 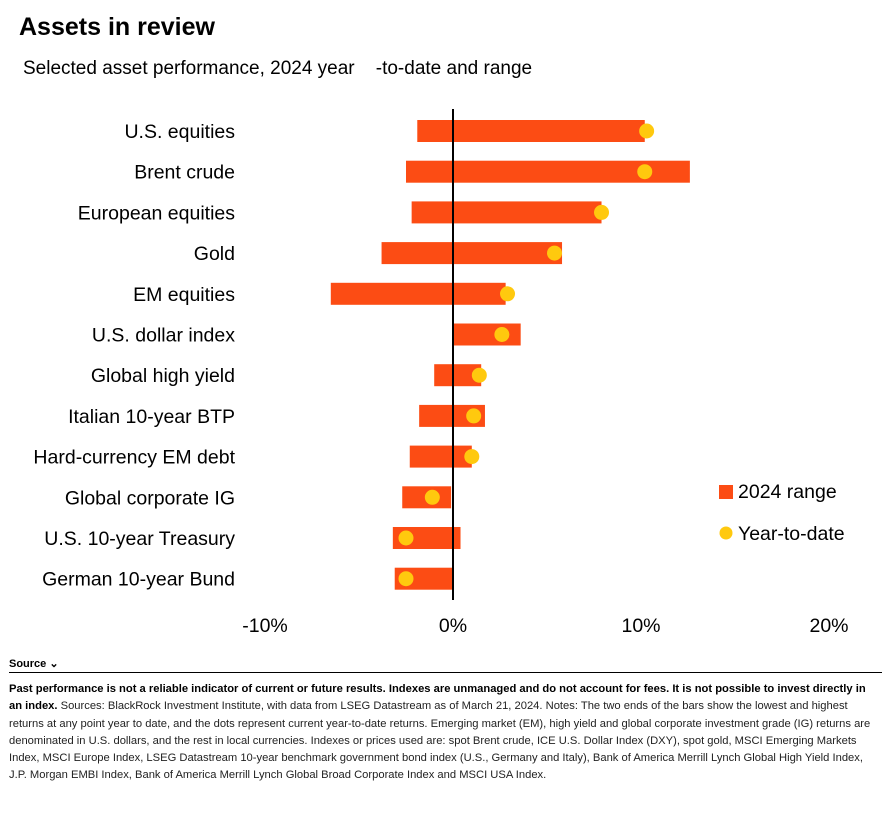 What do you see at coordinates (139, 539) in the screenshot?
I see `category-label: U.S. 10-year Treasury` at bounding box center [139, 539].